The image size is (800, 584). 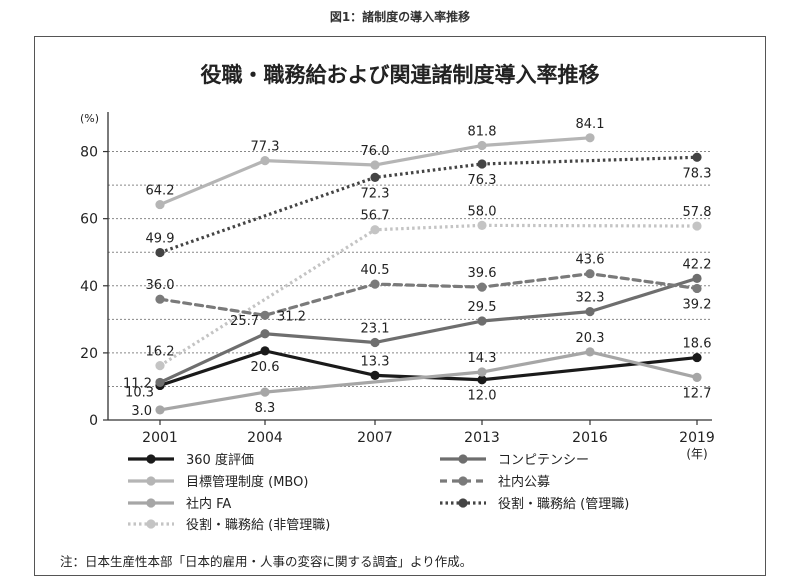 What do you see at coordinates (697, 393) in the screenshot?
I see `data-label: 12.7` at bounding box center [697, 393].